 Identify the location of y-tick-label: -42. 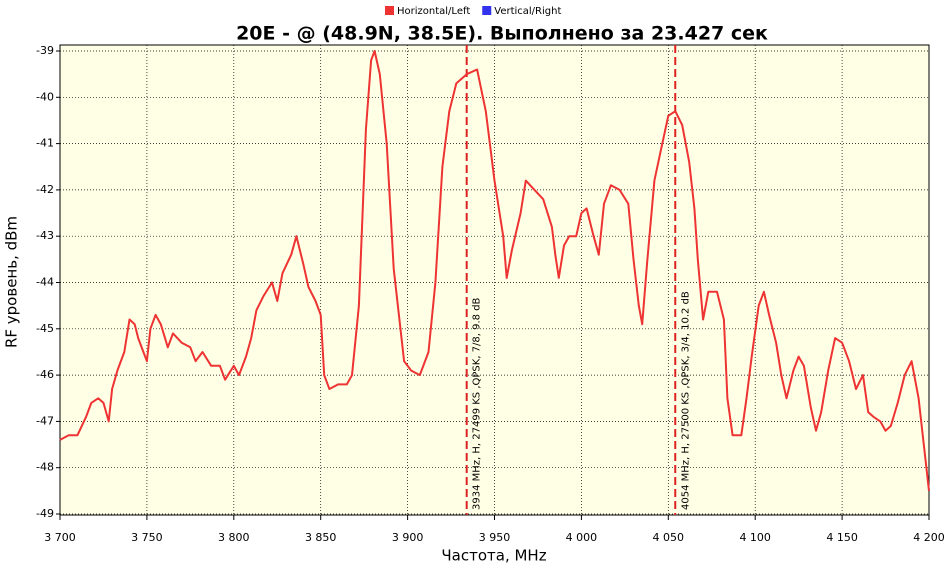
(45, 189).